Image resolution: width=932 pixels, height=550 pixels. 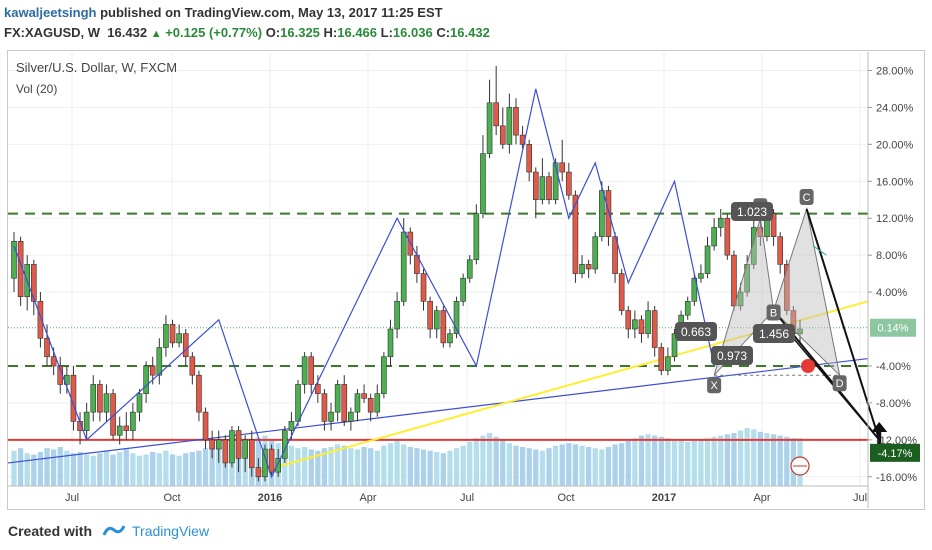 What do you see at coordinates (895, 452) in the screenshot?
I see `target-badge` at bounding box center [895, 452].